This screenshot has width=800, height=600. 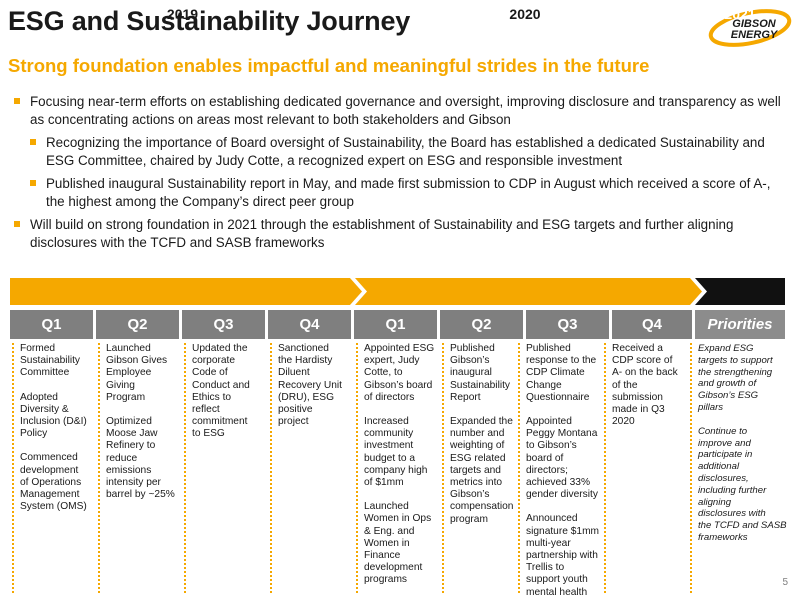 I want to click on quarter-header-row: Q1 Q2 Q3 Q4 Q1 Q2 Q3 Q4 Priorities, so click(x=397, y=324).